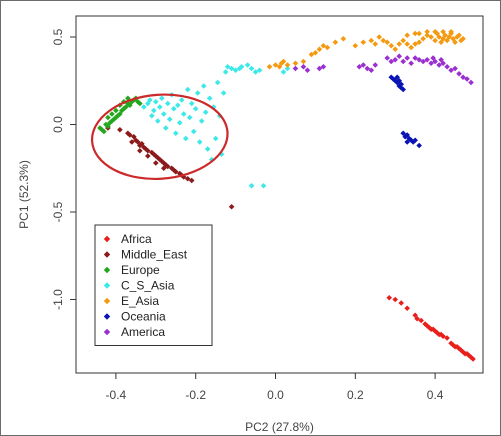 The width and height of the screenshot is (501, 436). I want to click on legend-marker-c-s-asia, so click(107, 285).